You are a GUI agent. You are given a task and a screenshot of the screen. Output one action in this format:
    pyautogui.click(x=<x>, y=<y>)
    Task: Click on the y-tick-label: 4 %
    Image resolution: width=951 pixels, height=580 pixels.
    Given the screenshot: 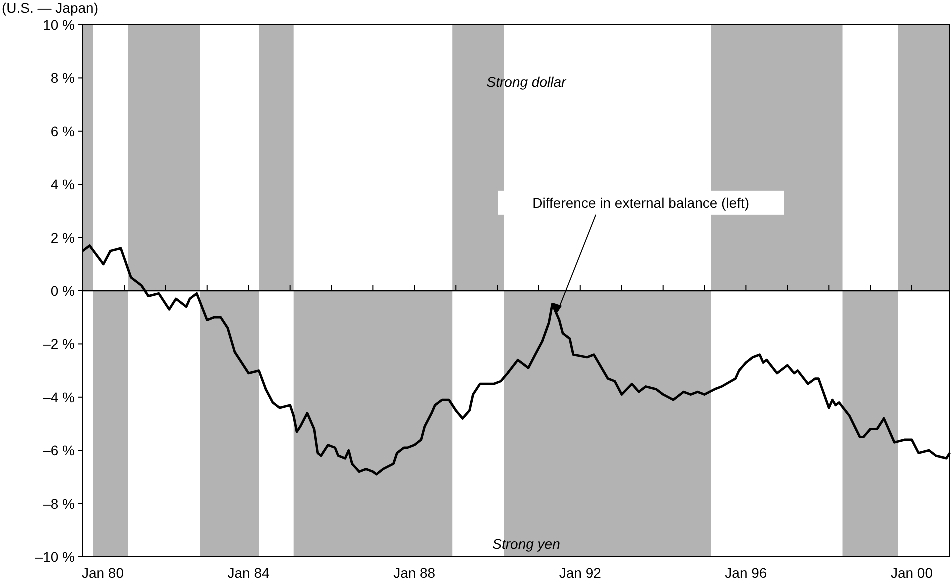 What is the action you would take?
    pyautogui.click(x=62, y=184)
    